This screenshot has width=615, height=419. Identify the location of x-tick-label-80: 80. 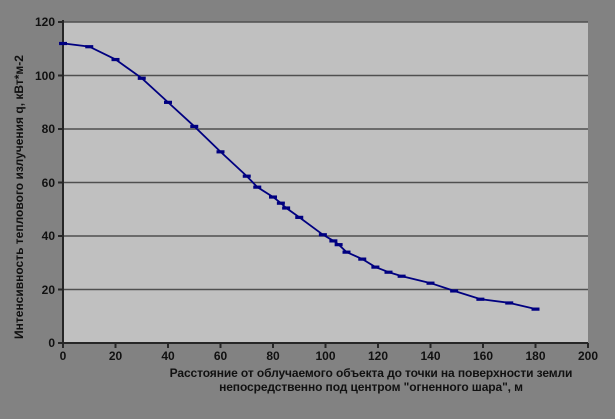
(273, 356).